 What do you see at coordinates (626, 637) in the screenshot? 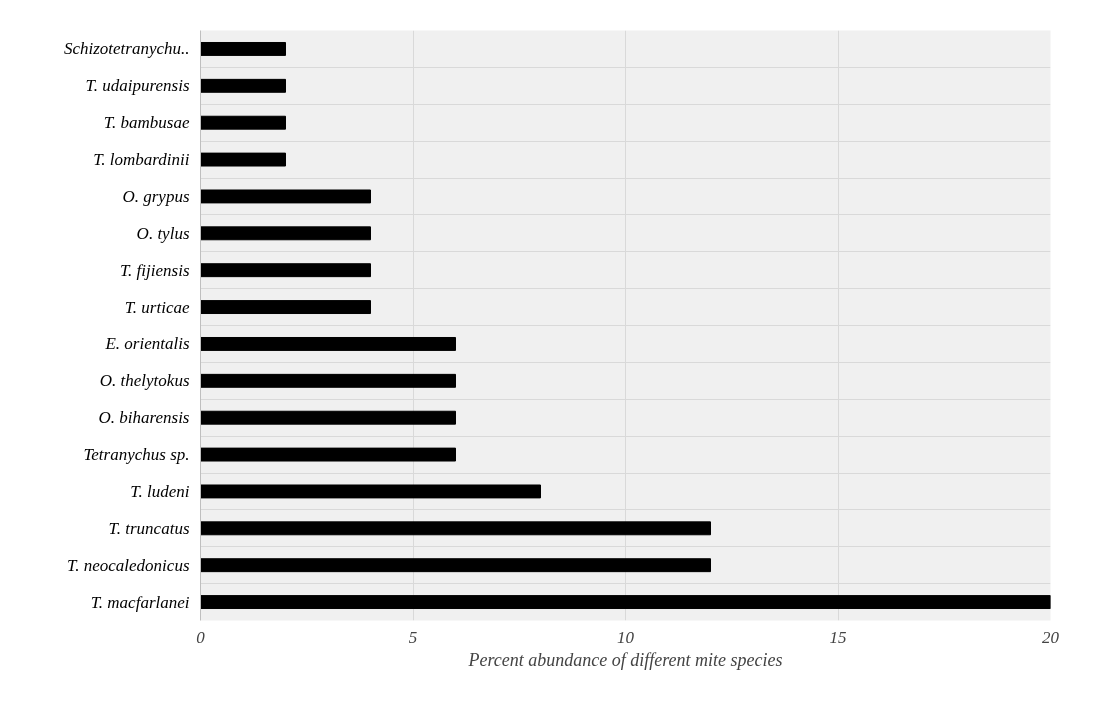
I see `x-tick-label: 10` at bounding box center [626, 637].